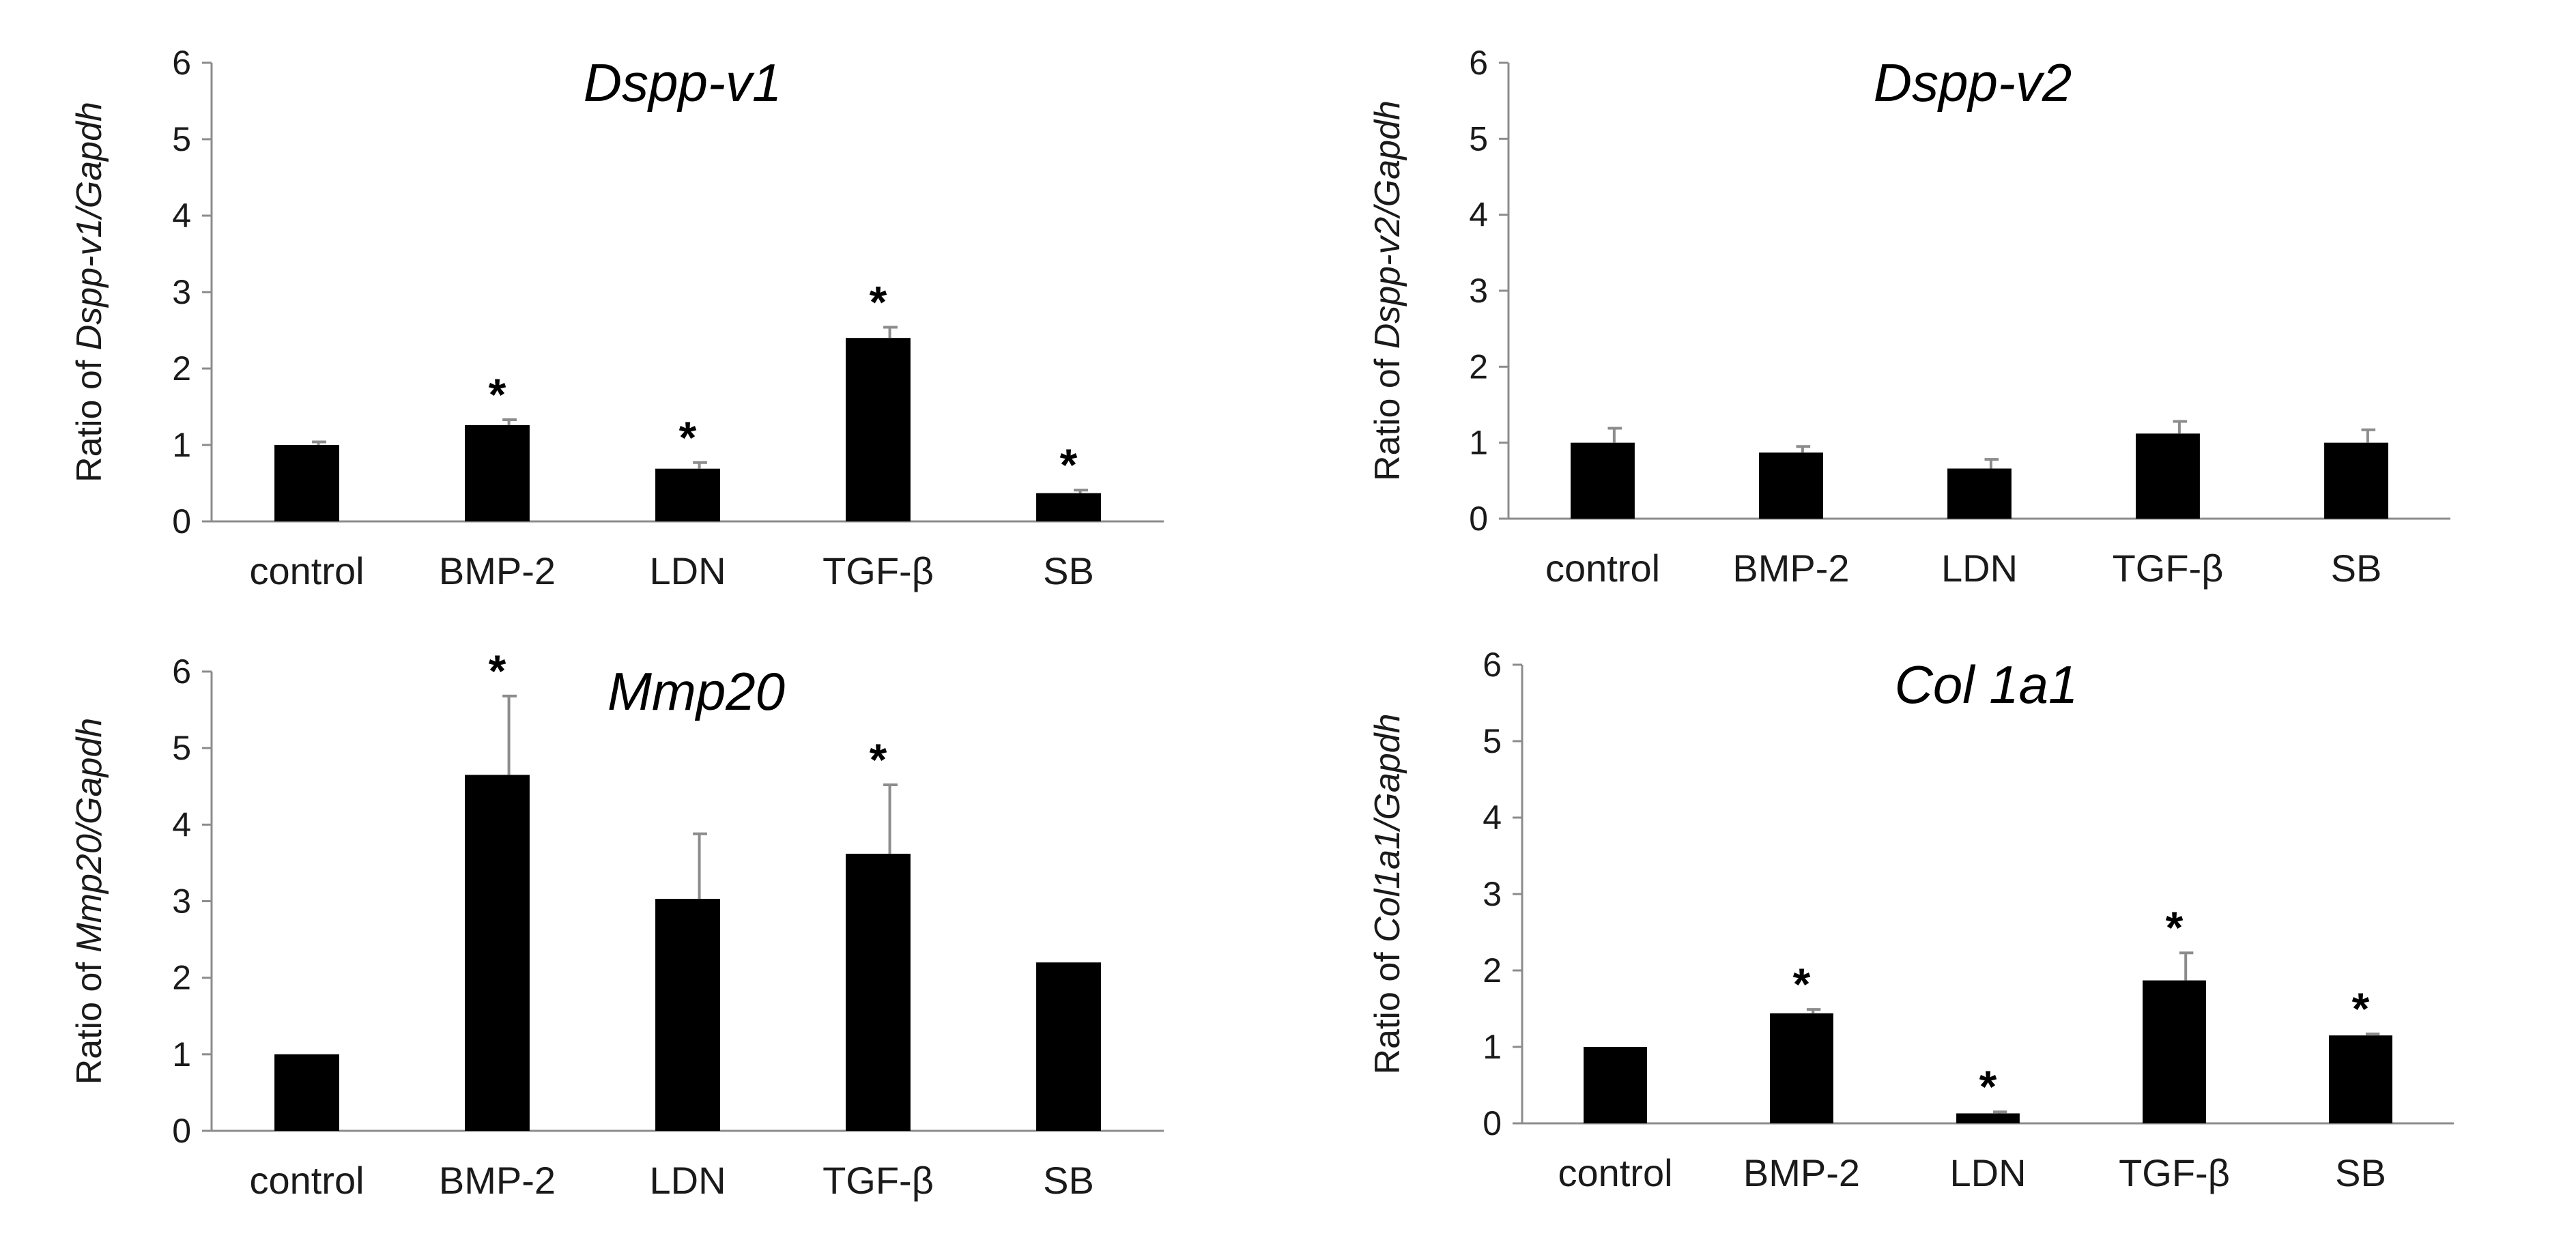  I want to click on y-axis-label-gene: Dspp-v1/Gapdh, so click(89, 226).